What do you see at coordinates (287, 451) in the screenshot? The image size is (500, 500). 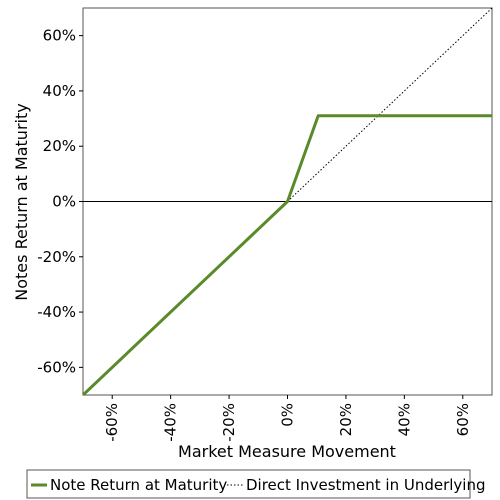 I see `x-axis-title: Market Measure Movement` at bounding box center [287, 451].